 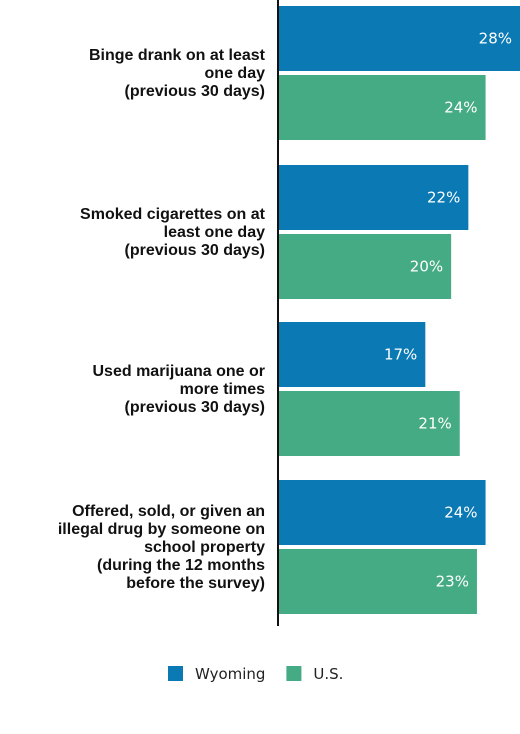 What do you see at coordinates (328, 674) in the screenshot?
I see `legend-label: U.S.` at bounding box center [328, 674].